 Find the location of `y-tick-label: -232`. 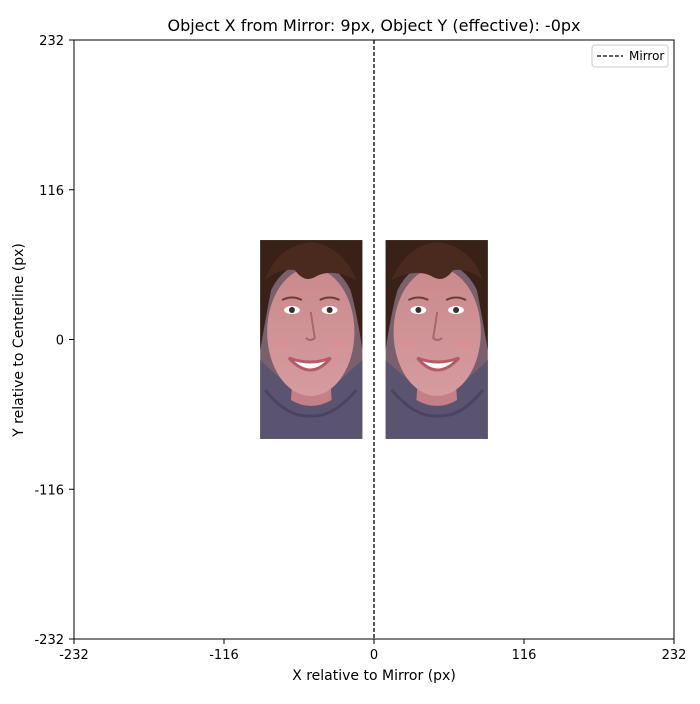

y-tick-label: -232 is located at coordinates (49, 640).